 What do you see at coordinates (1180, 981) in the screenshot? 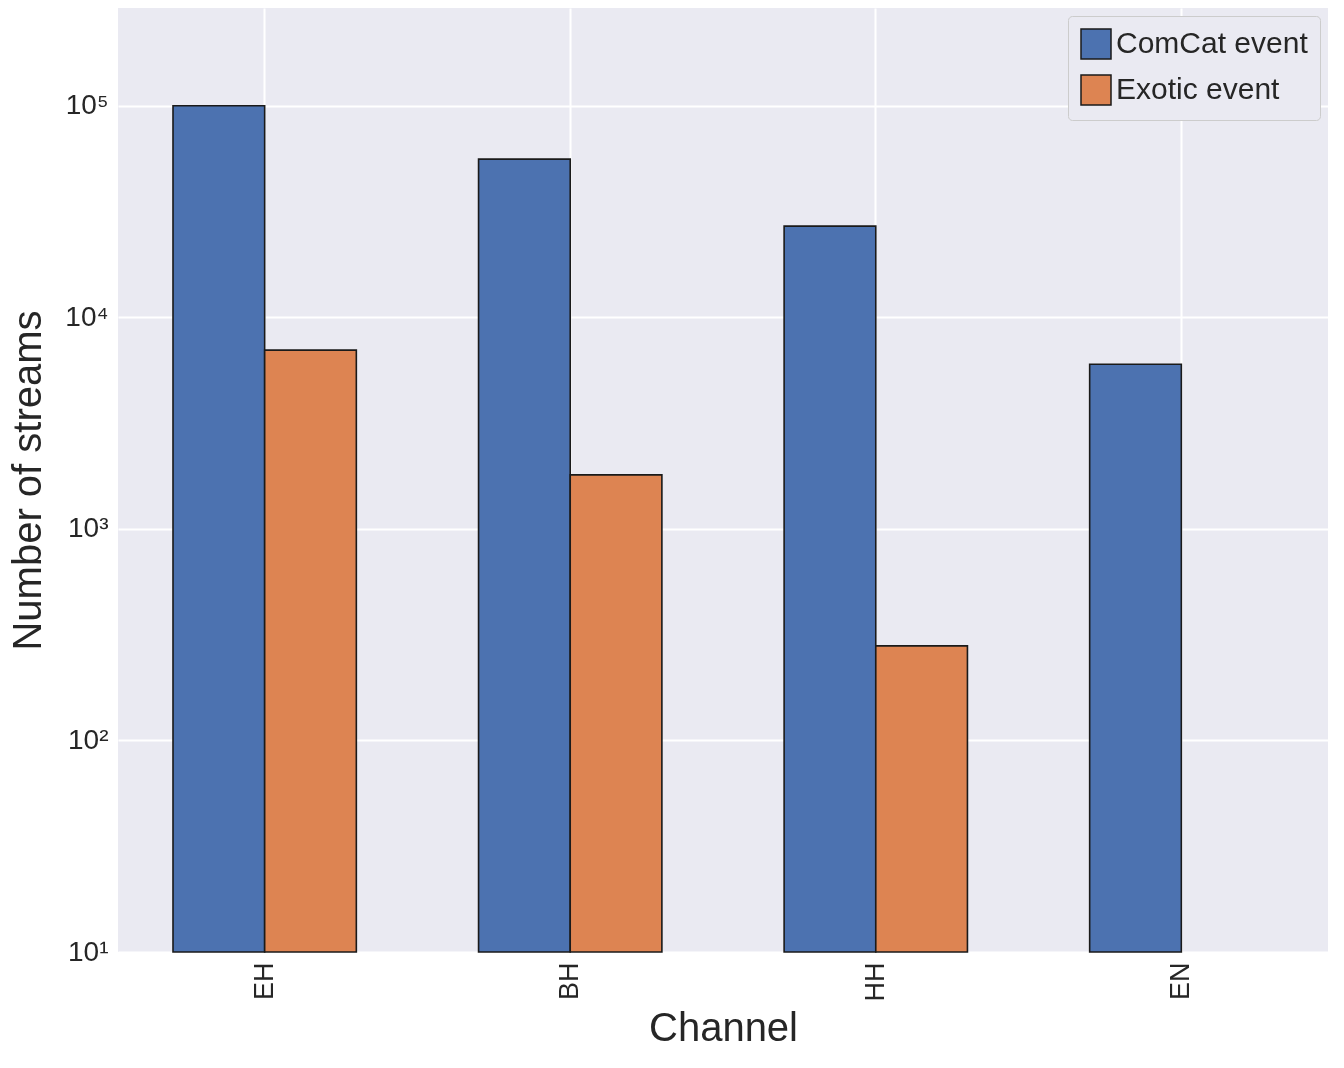
I see `x-tick-label: EN` at bounding box center [1180, 981].